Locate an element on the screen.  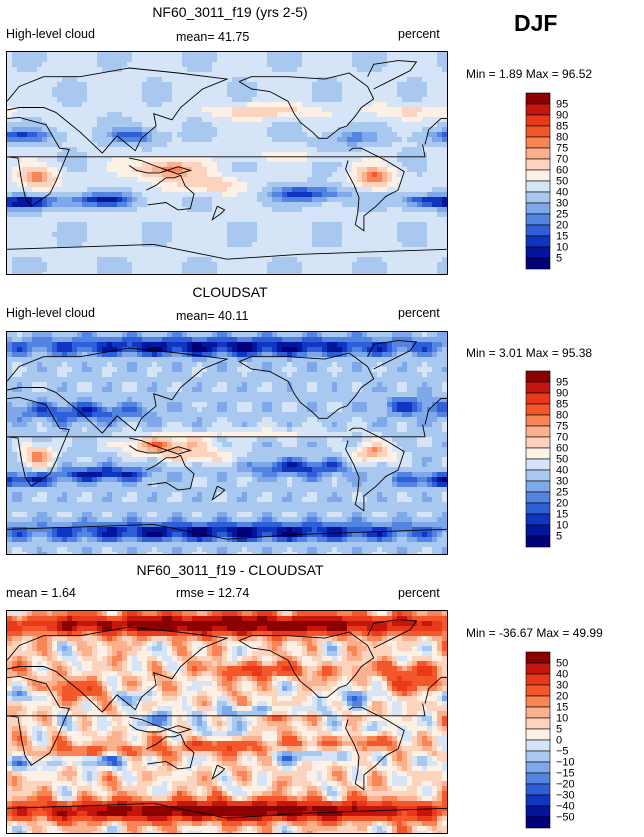
panel1-units-label: percent is located at coordinates (419, 34).